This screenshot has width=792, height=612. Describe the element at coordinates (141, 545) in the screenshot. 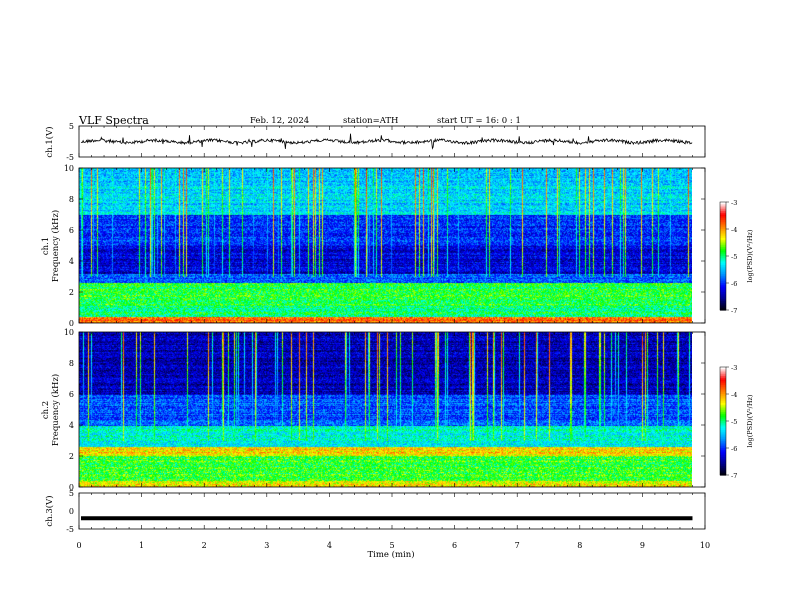

I see `time-tick-label: 1` at that location.